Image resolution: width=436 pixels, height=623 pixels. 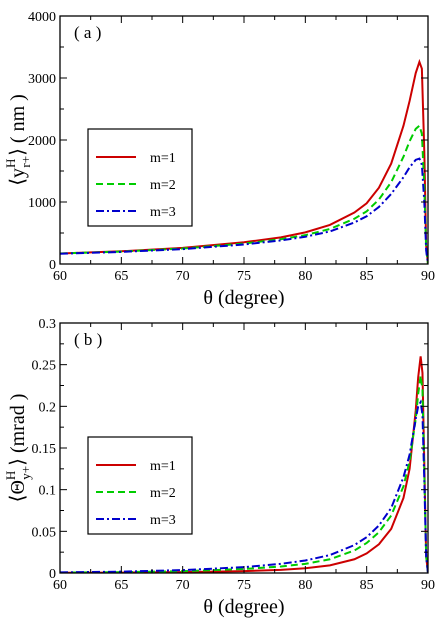 I want to click on y-tick-label: 3000, so click(x=42, y=79).